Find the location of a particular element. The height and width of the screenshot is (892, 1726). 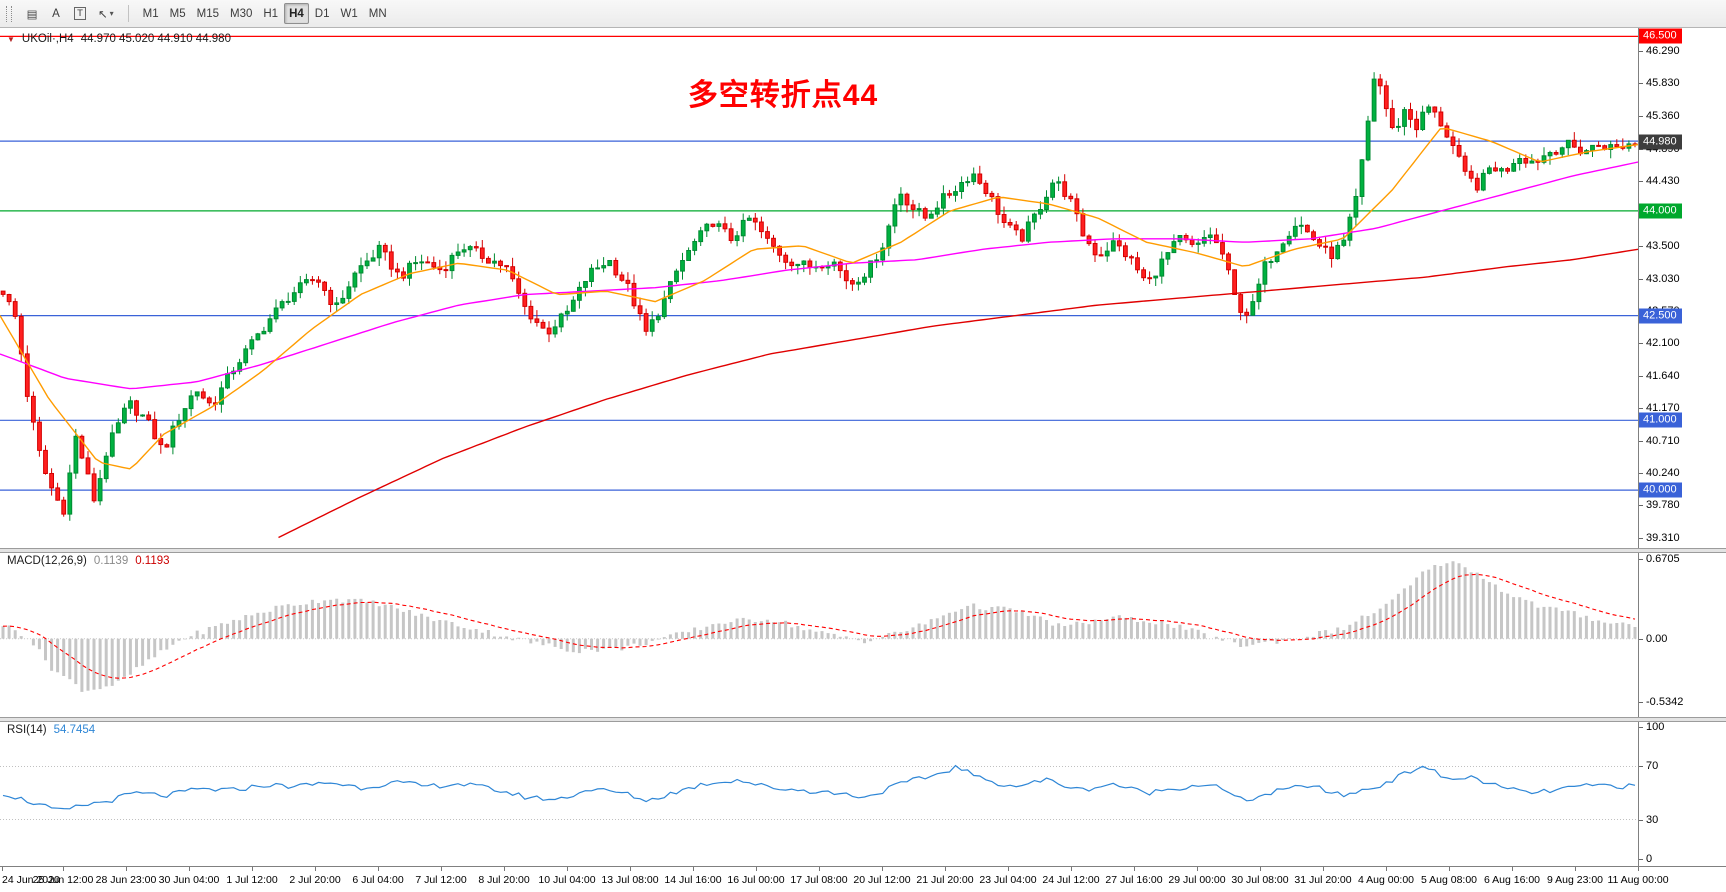

toolbar-drag-handle is located at coordinates (9, 13).